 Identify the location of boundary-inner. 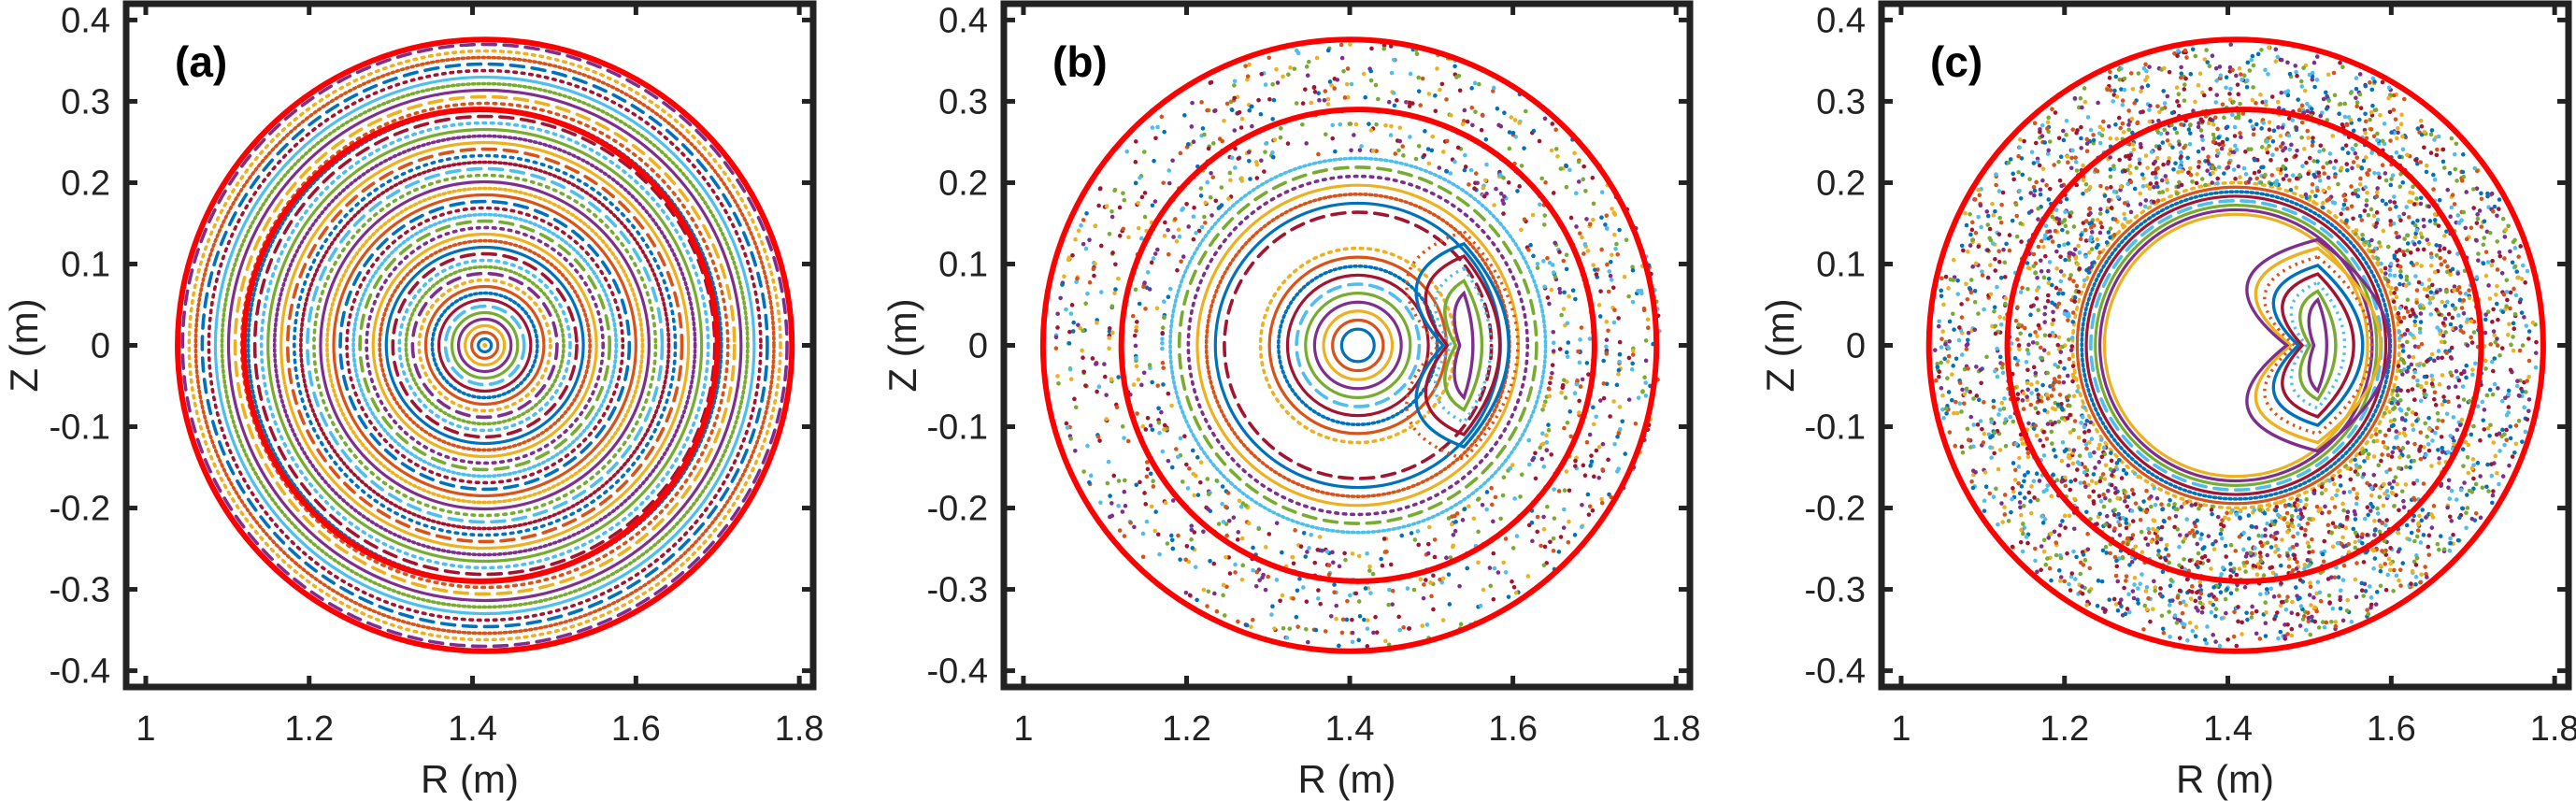
(480, 345).